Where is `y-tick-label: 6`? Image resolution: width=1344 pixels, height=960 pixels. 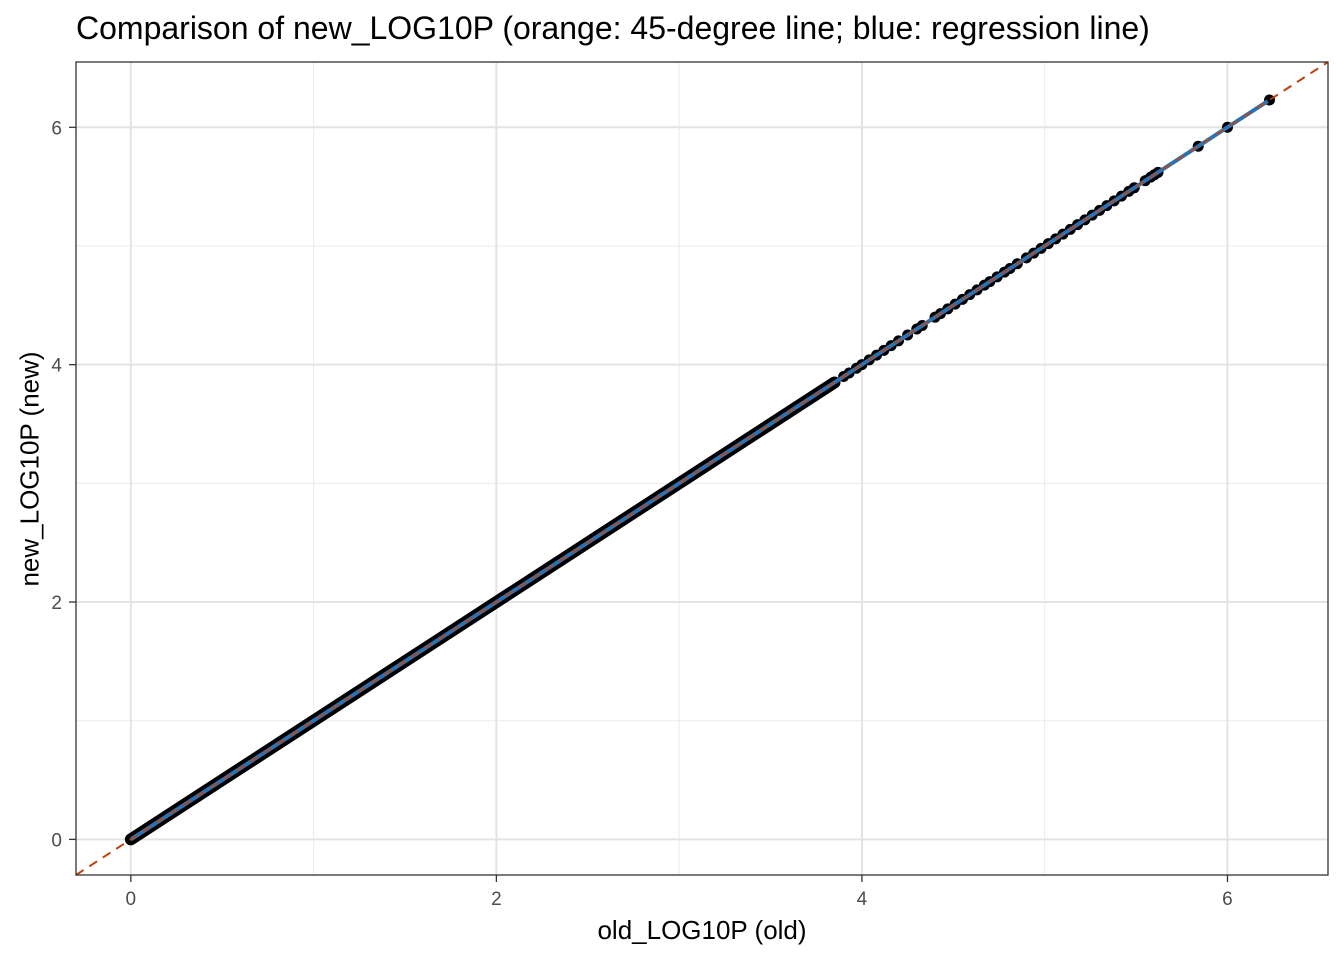 y-tick-label: 6 is located at coordinates (56, 128).